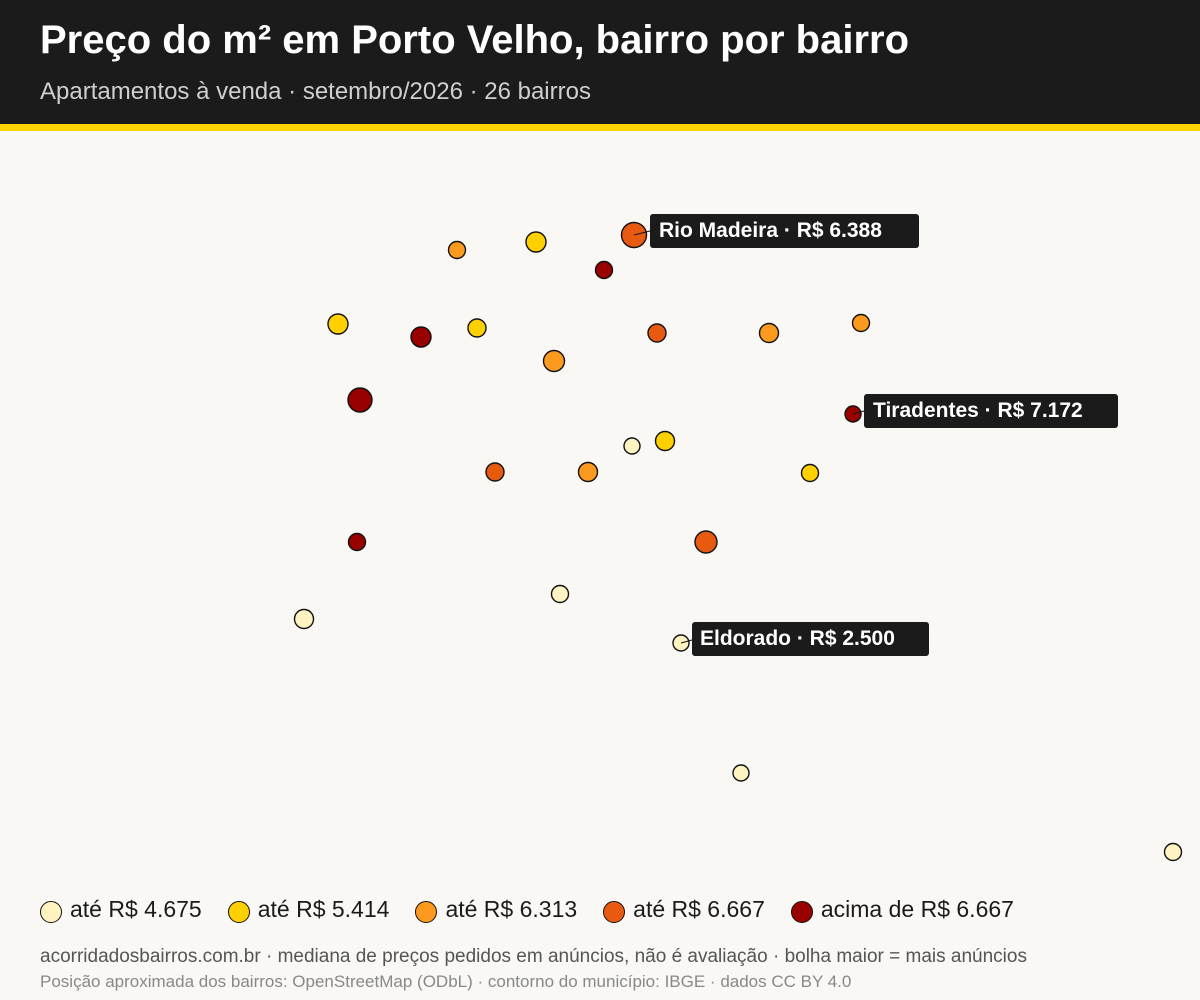 The image size is (1200, 1000). I want to click on callout-label: Eldorado · R$ 2.500, so click(797, 638).